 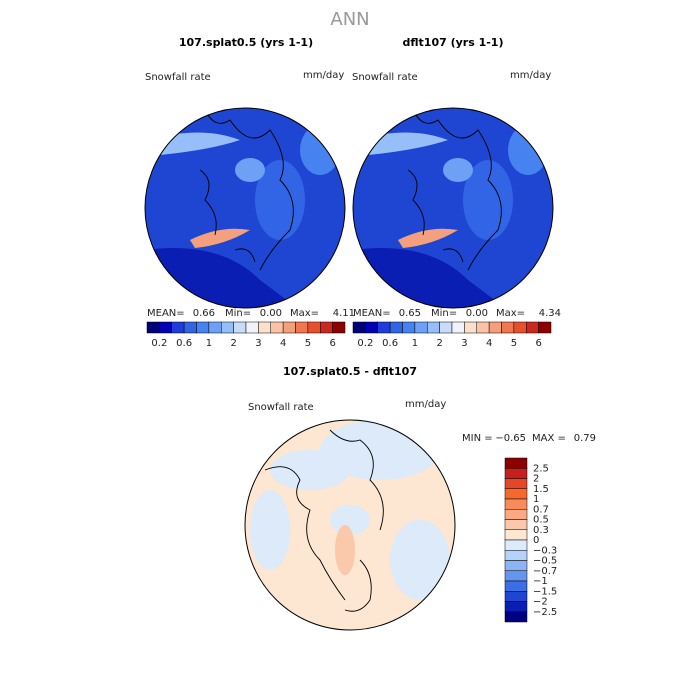 What do you see at coordinates (541, 509) in the screenshot?
I see `colorbar-label: 0.7` at bounding box center [541, 509].